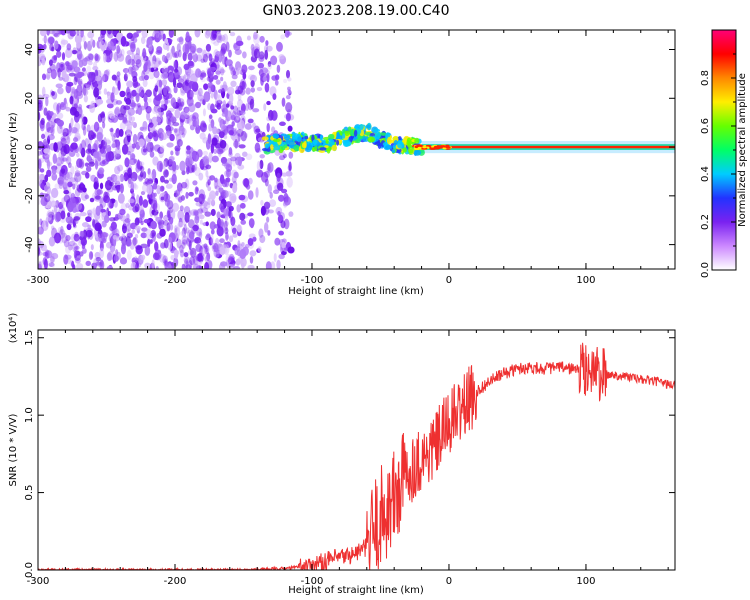  Describe the element at coordinates (585, 280) in the screenshot. I see `spectrogram-x-tick-label: 100` at that location.